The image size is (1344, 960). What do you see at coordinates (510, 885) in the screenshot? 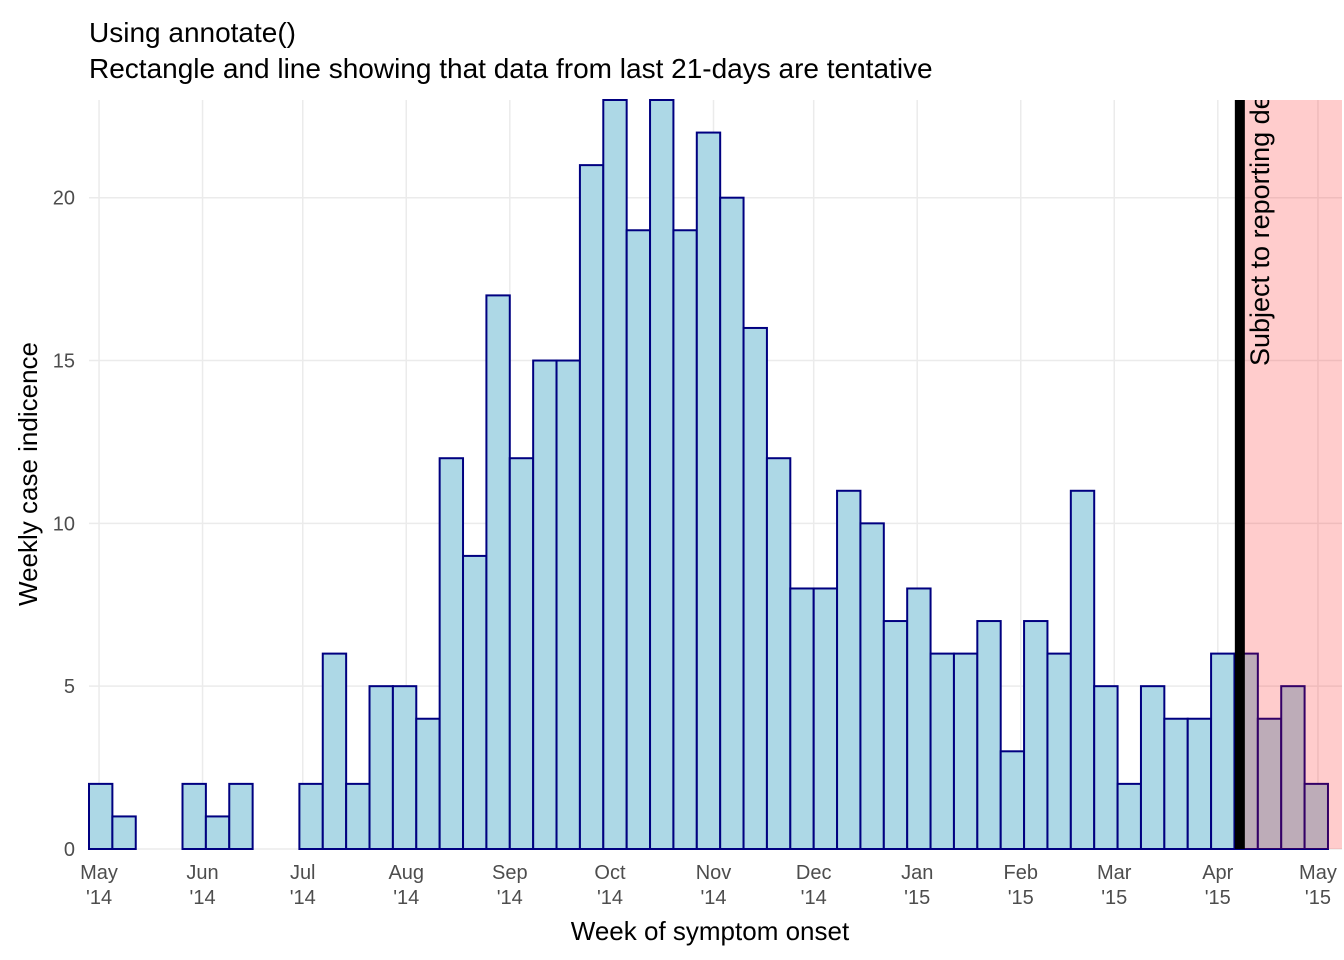
I see `x-tick-label: Sep '14` at bounding box center [510, 885].